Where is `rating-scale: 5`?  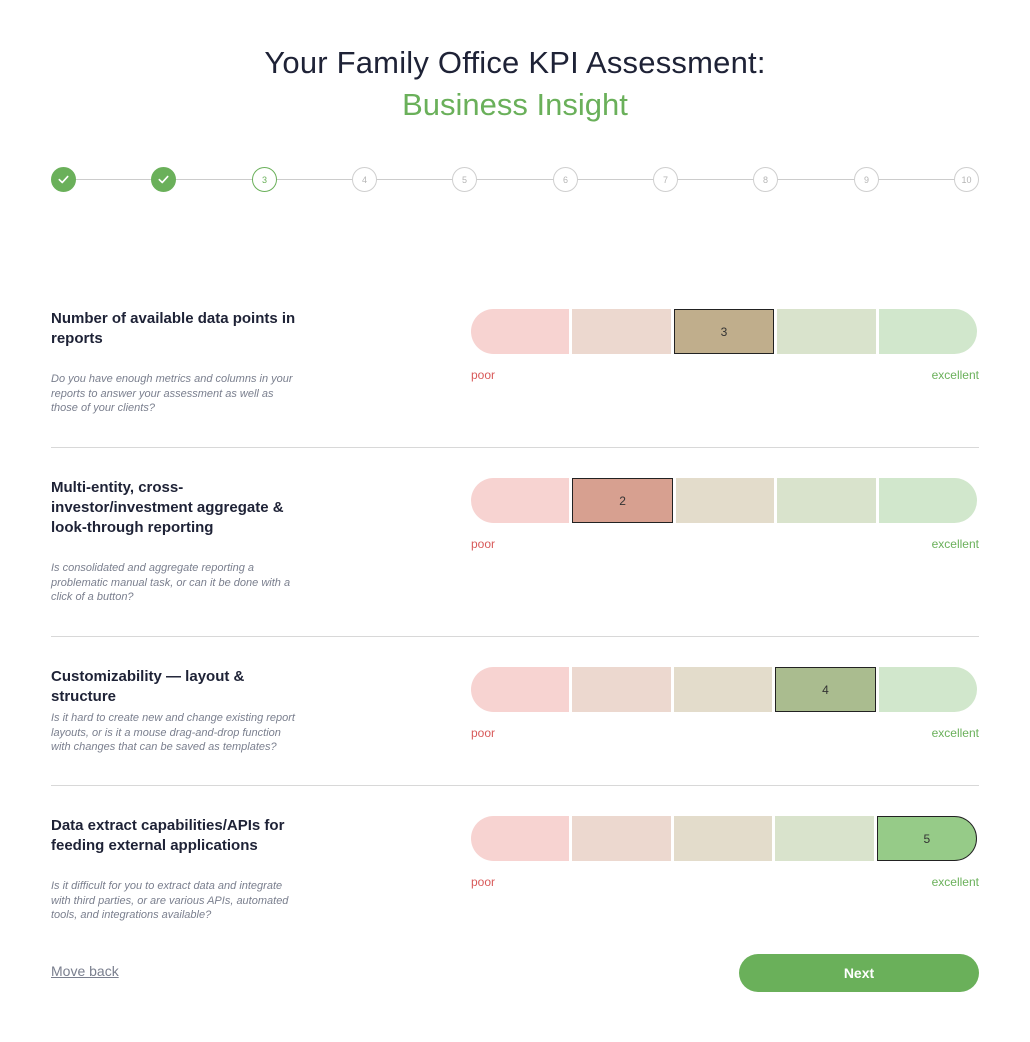
rating-scale: 5 is located at coordinates (724, 838).